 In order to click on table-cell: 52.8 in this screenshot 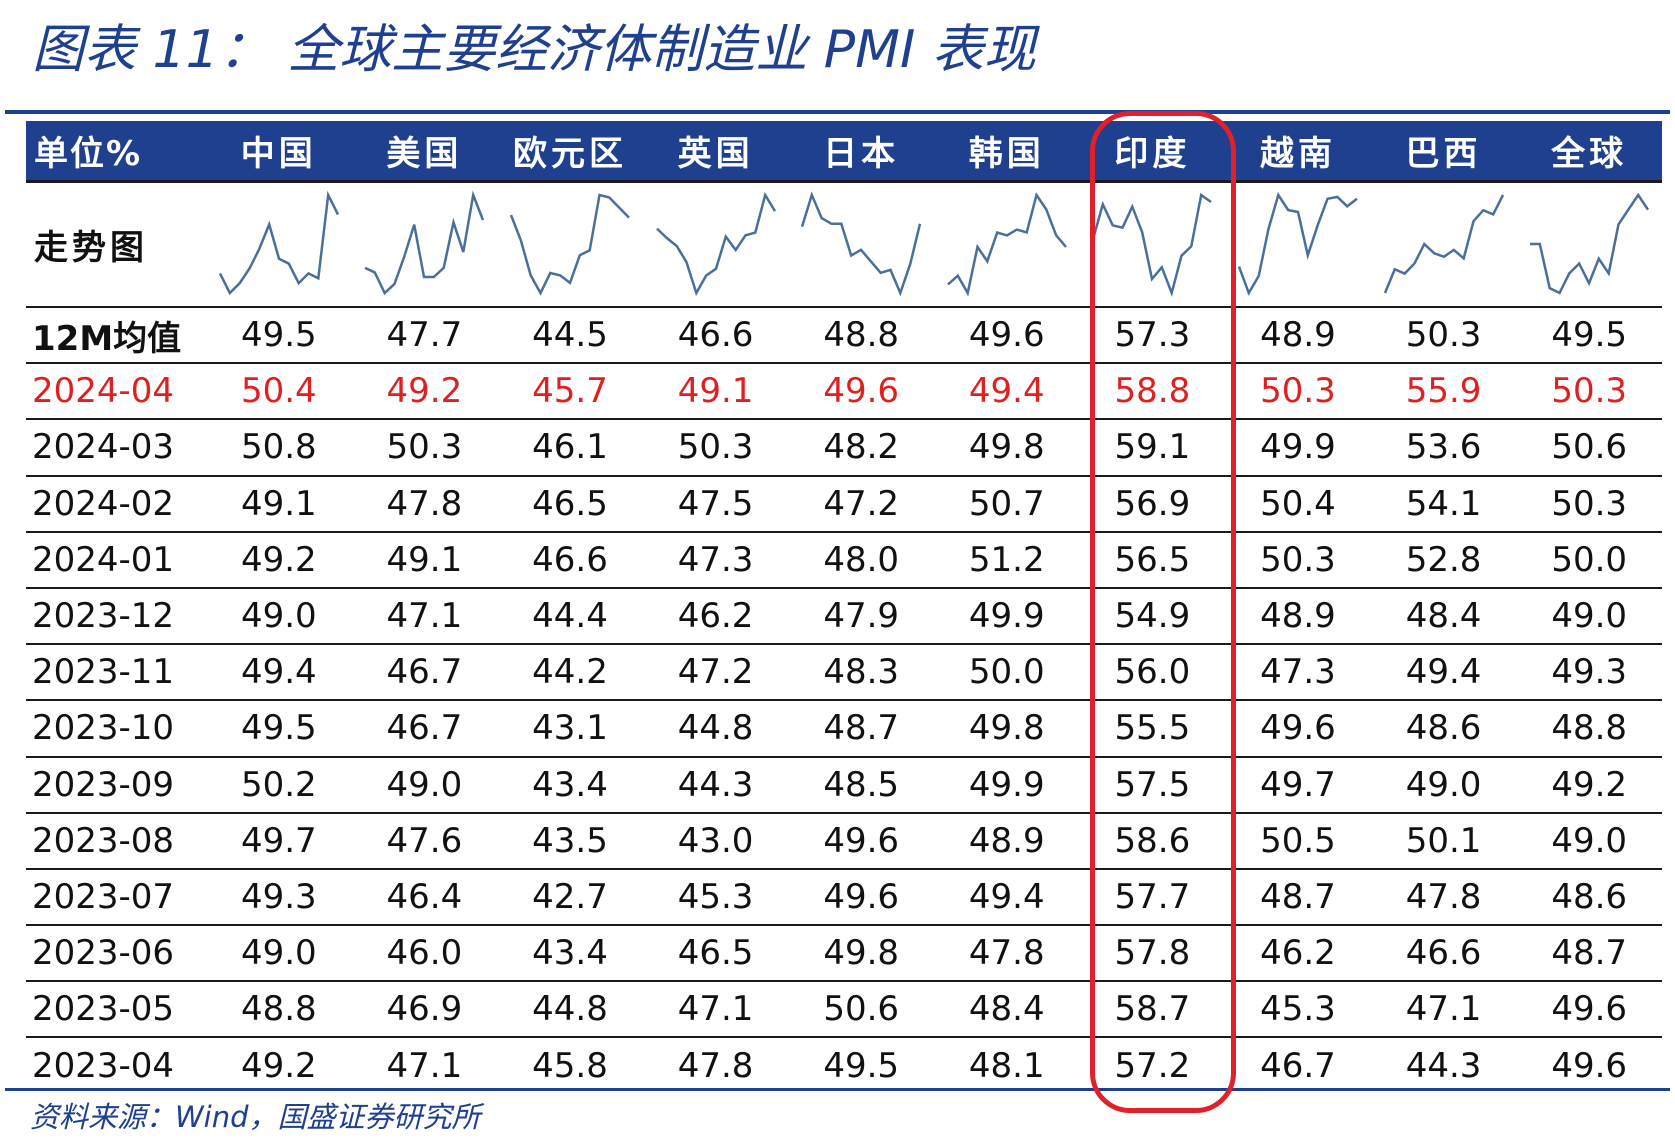, I will do `click(1443, 559)`.